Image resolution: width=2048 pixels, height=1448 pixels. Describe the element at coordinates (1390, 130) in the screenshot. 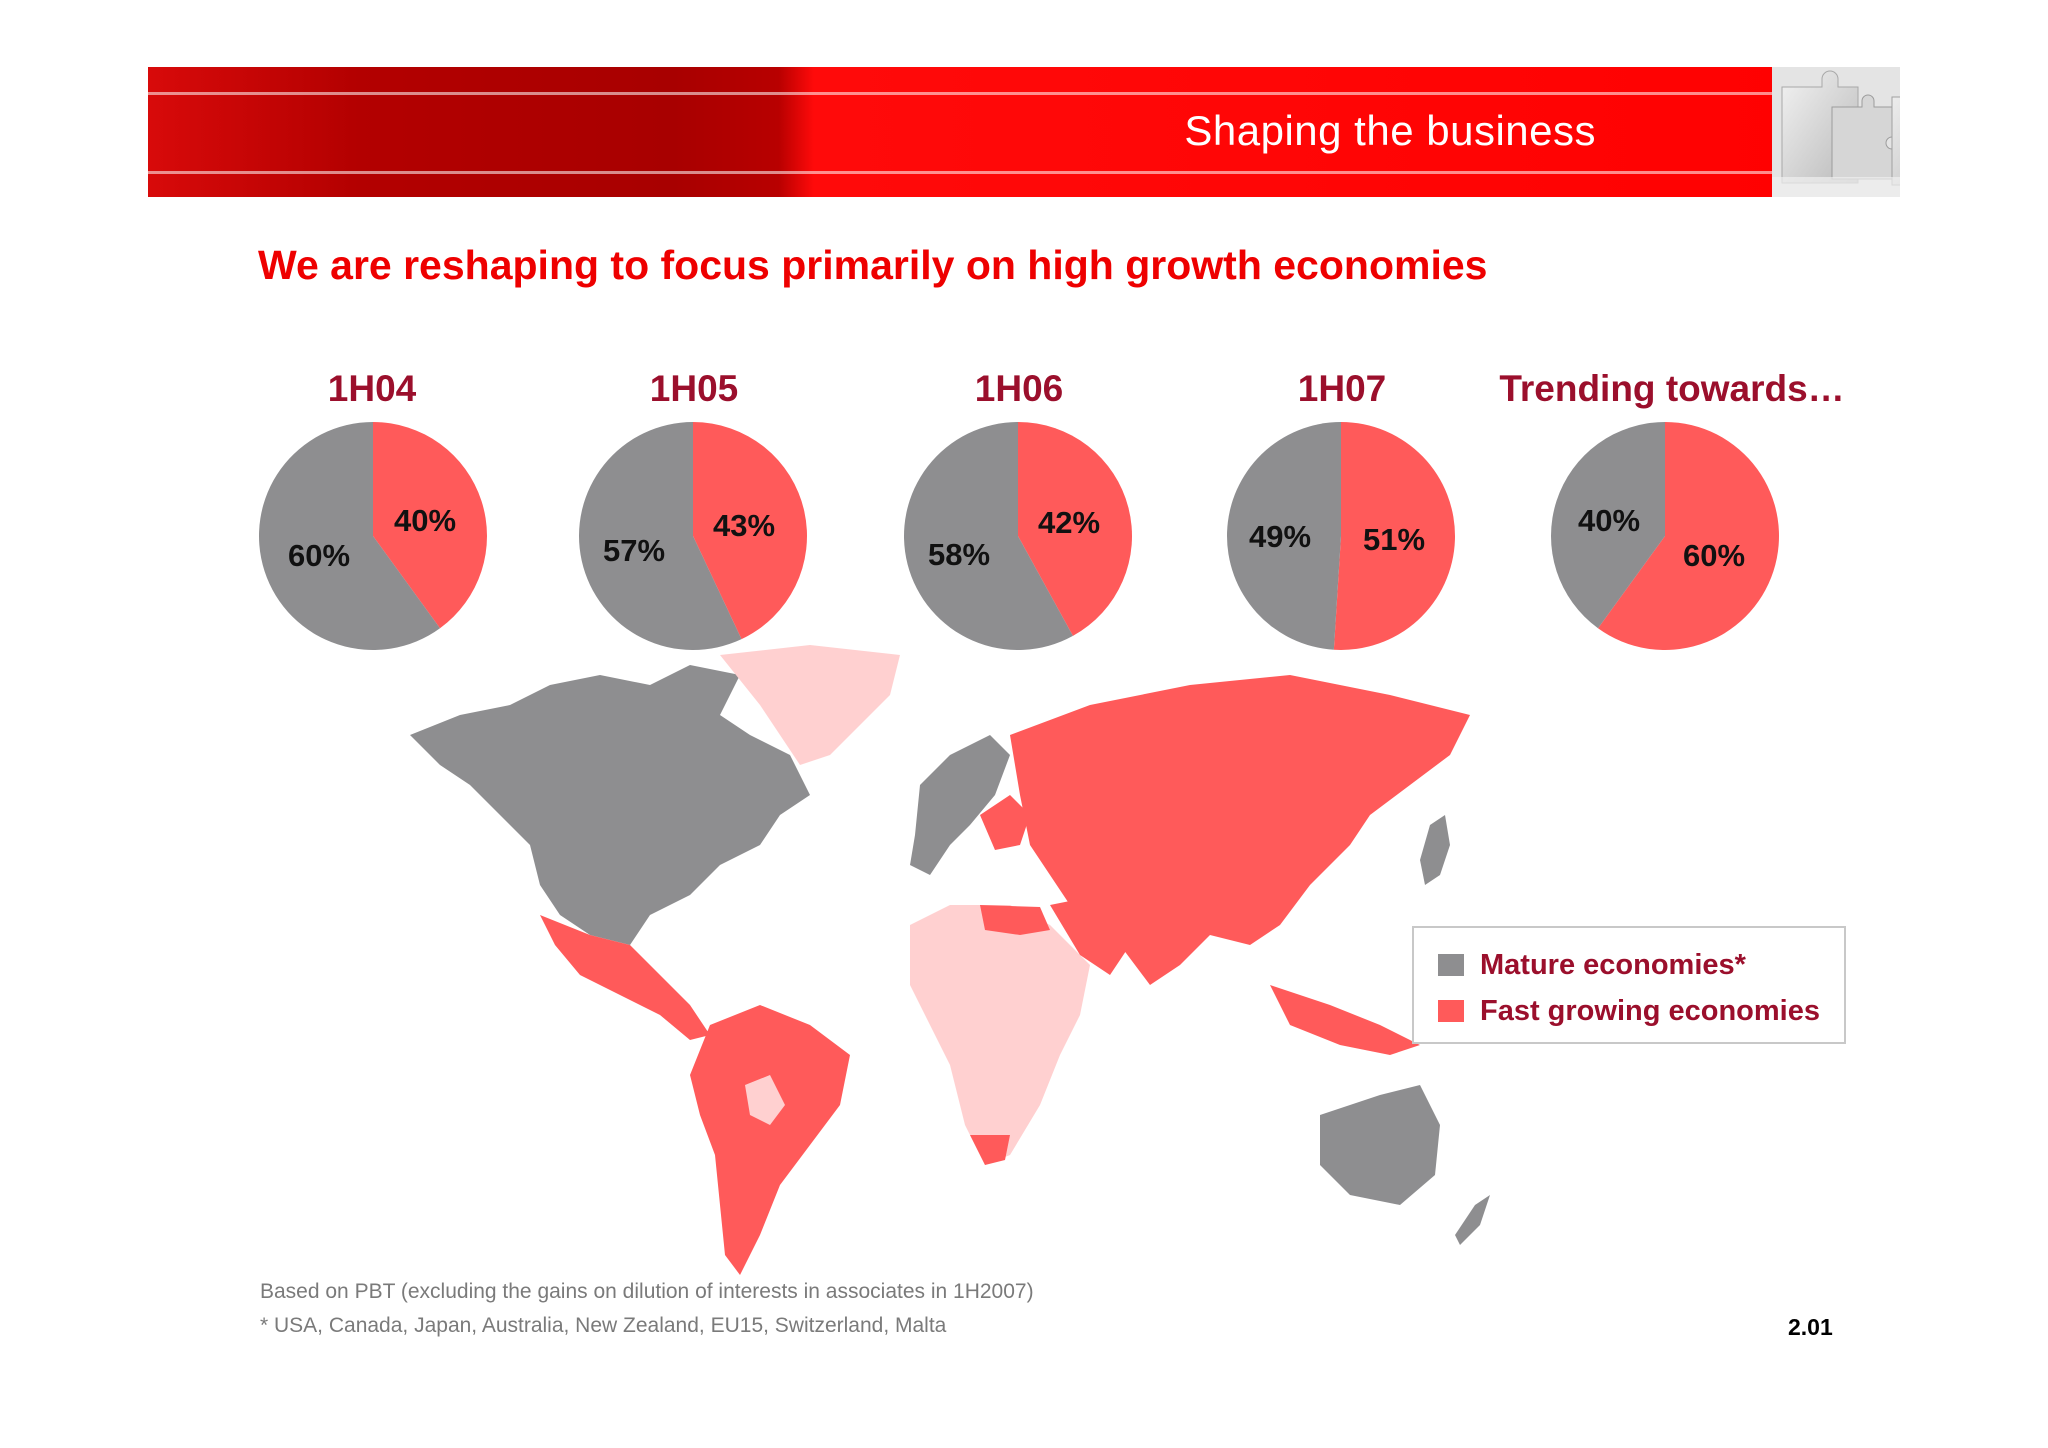

I see `banner-title: Shaping the business` at that location.